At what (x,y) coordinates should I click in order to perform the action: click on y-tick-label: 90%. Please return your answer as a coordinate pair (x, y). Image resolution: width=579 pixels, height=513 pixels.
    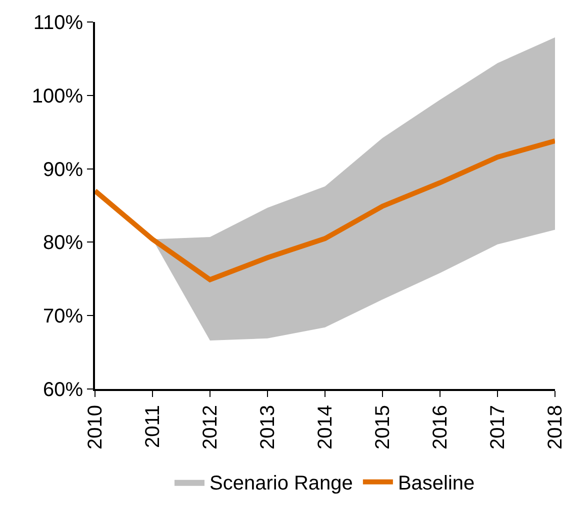
    Looking at the image, I should click on (63, 169).